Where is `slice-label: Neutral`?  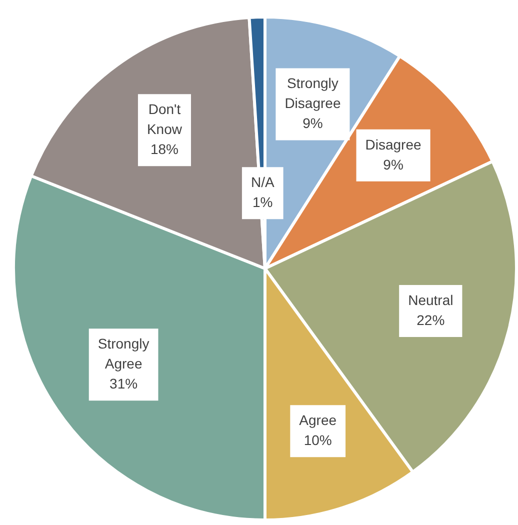 slice-label: Neutral is located at coordinates (431, 300).